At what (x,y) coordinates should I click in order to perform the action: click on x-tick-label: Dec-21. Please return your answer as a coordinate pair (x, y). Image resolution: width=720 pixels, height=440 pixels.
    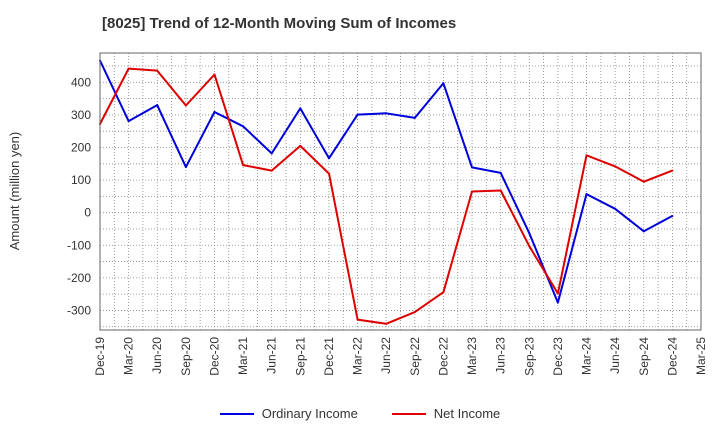
    Looking at the image, I should click on (329, 356).